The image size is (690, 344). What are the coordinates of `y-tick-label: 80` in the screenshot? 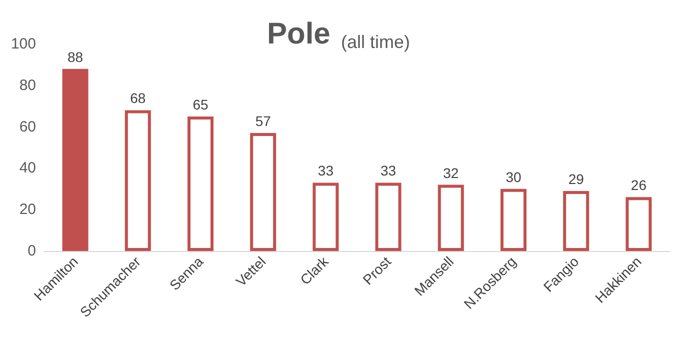 It's located at (27, 85).